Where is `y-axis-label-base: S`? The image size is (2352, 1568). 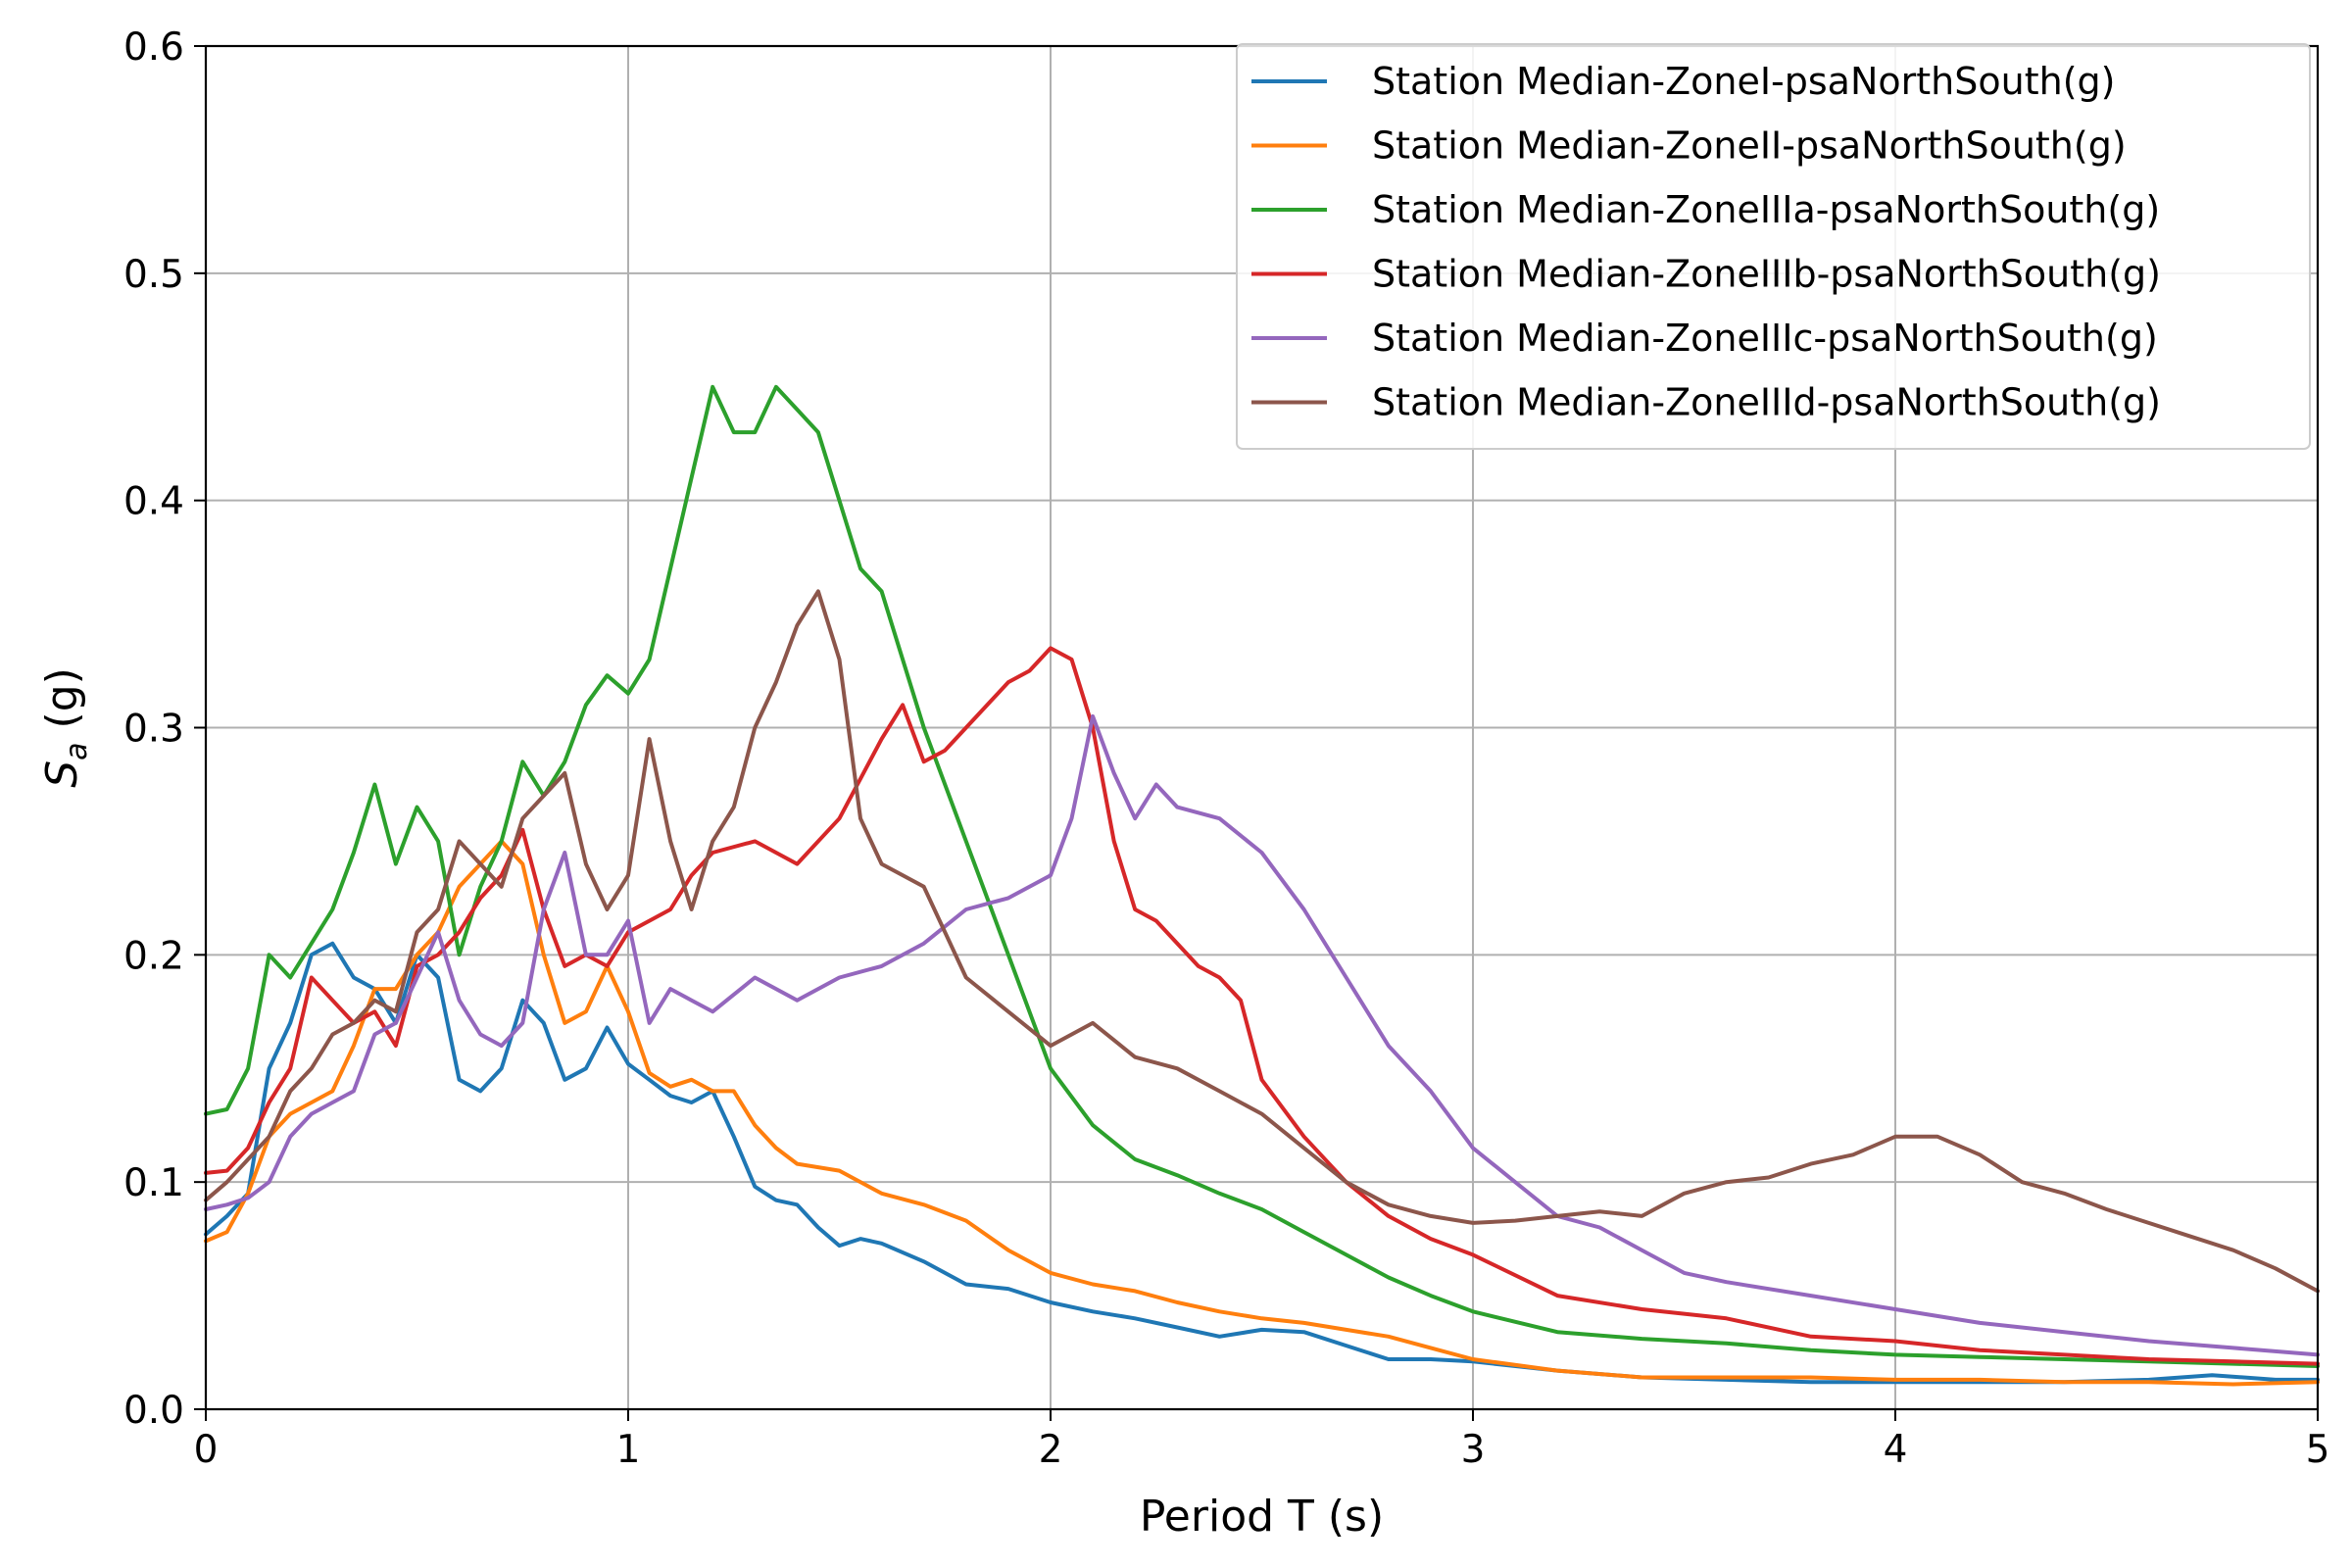 y-axis-label-base: S is located at coordinates (62, 774).